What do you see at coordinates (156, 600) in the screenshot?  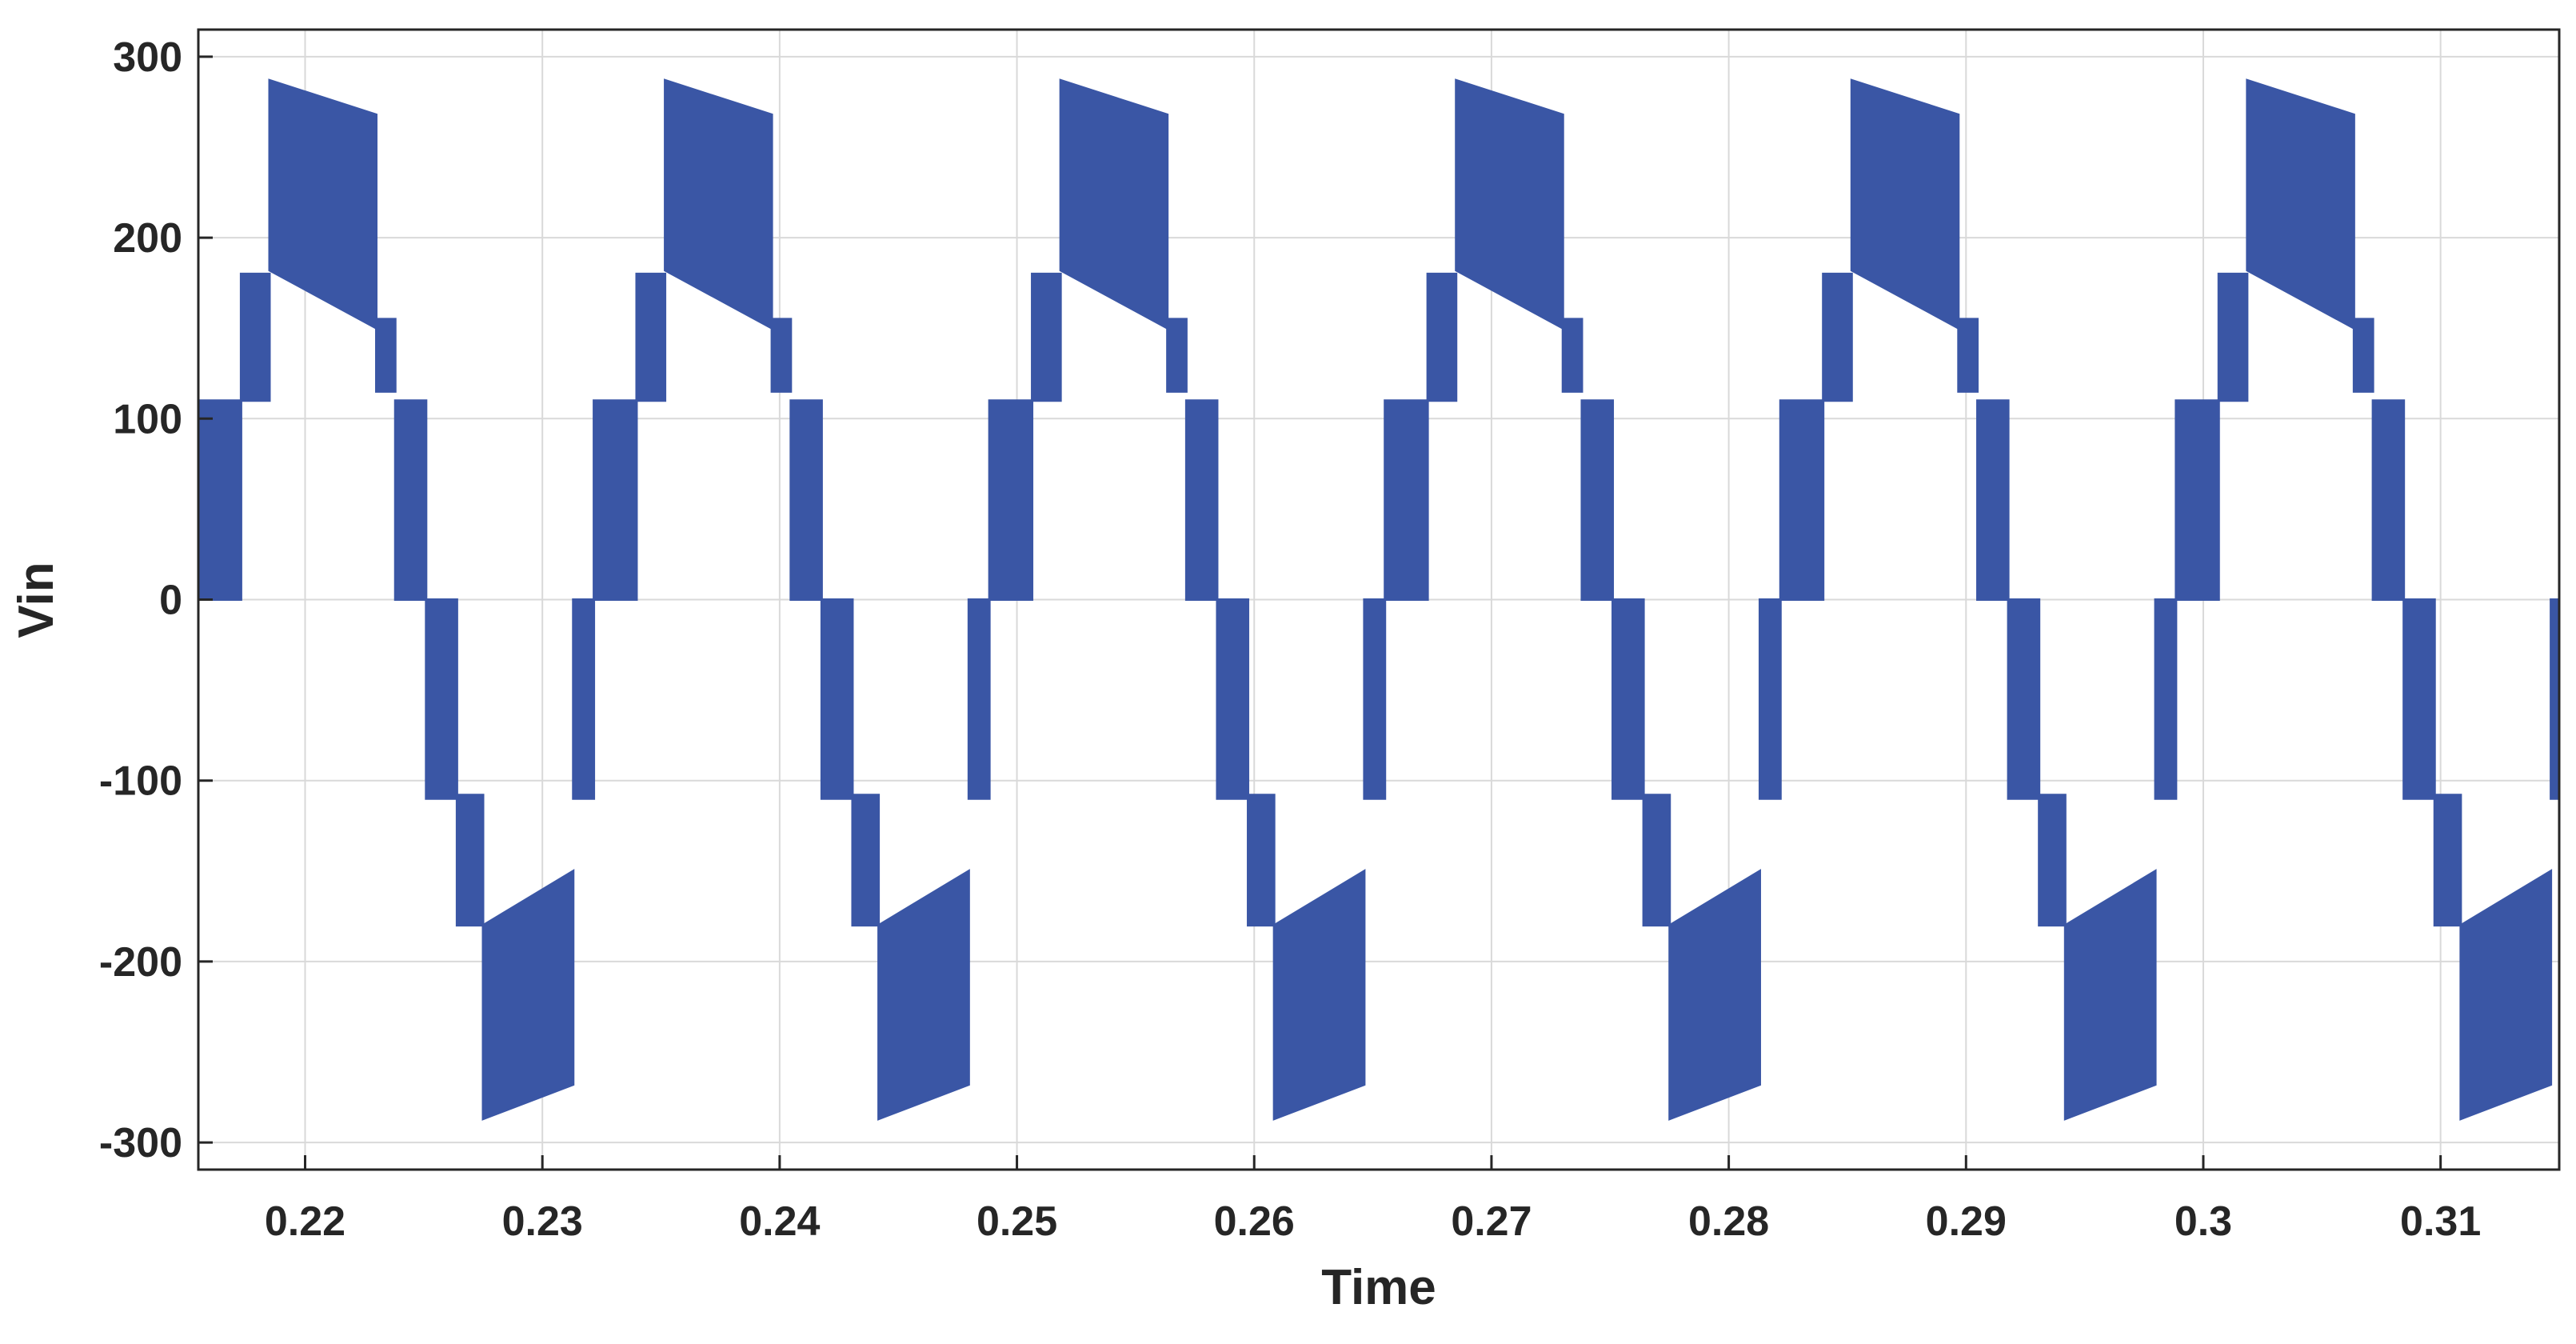 I see `y-axis-ticks: 300 200 100 0 -100 -200 -300` at bounding box center [156, 600].